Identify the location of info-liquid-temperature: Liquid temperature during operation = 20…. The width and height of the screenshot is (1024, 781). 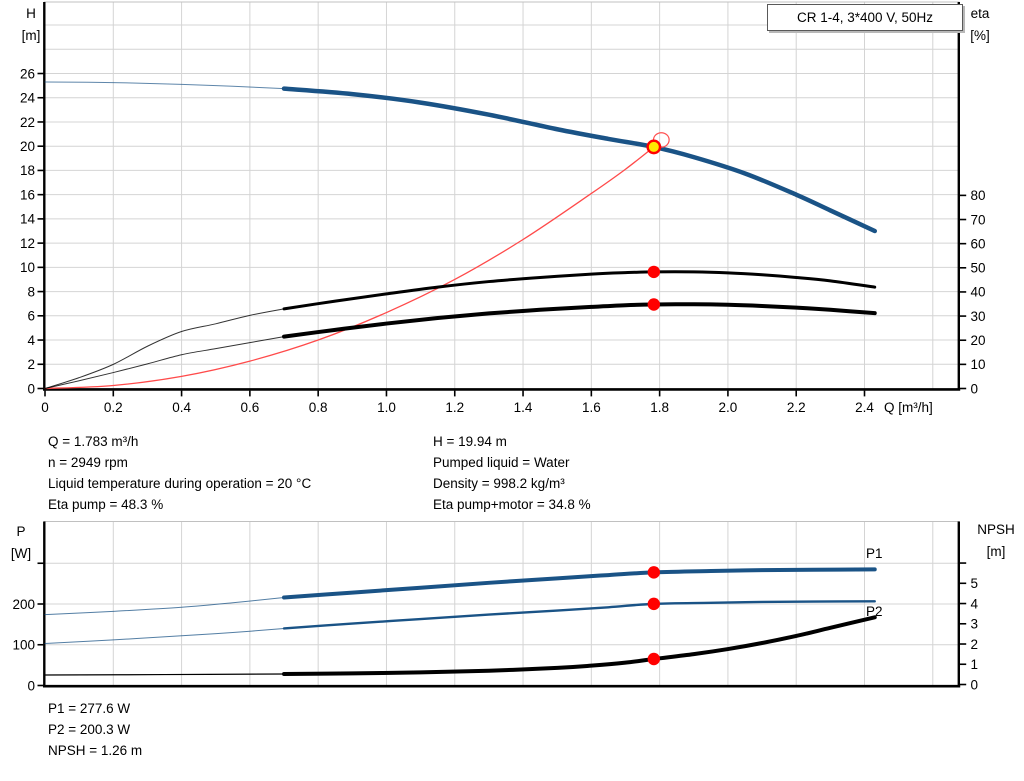
(180, 483).